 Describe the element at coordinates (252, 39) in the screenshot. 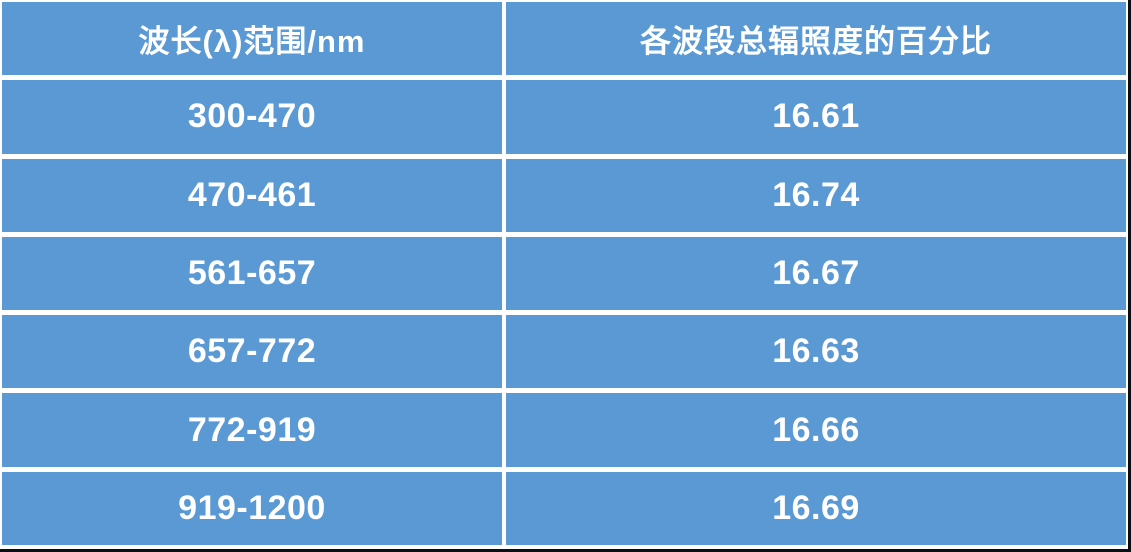

I see `header-wavelength-range: 波长(λ)范围/nm` at that location.